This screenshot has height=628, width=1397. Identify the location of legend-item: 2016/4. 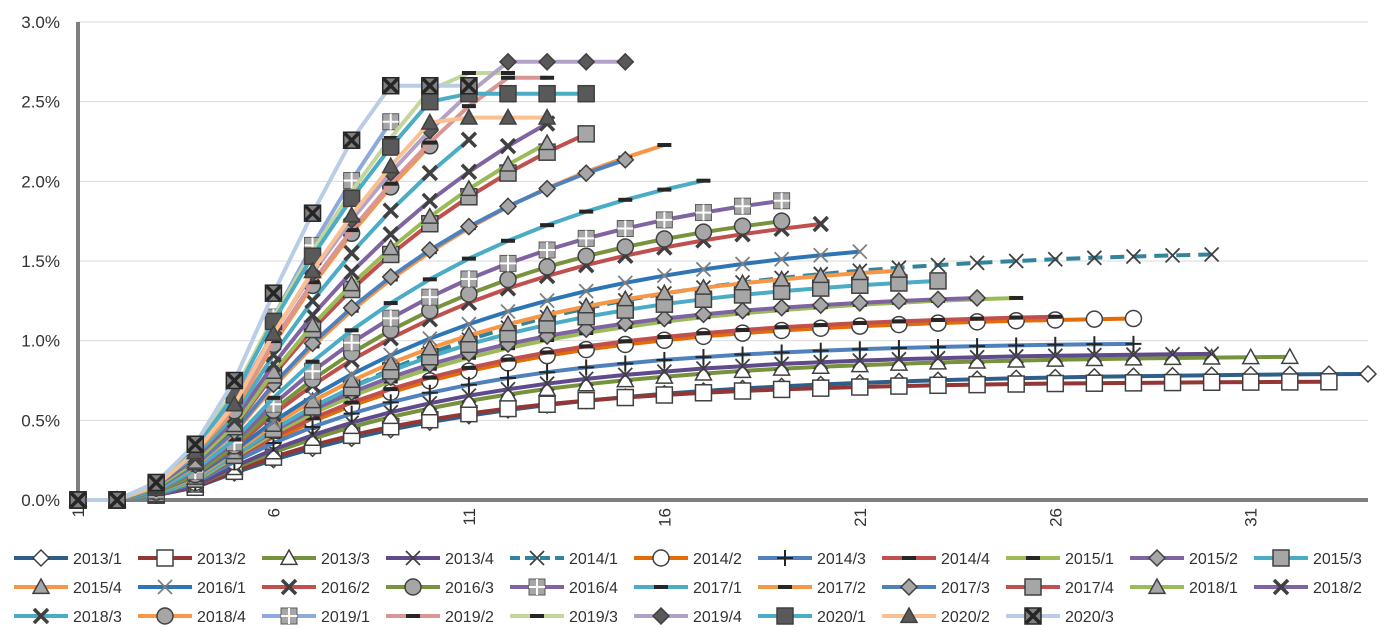
(564, 587).